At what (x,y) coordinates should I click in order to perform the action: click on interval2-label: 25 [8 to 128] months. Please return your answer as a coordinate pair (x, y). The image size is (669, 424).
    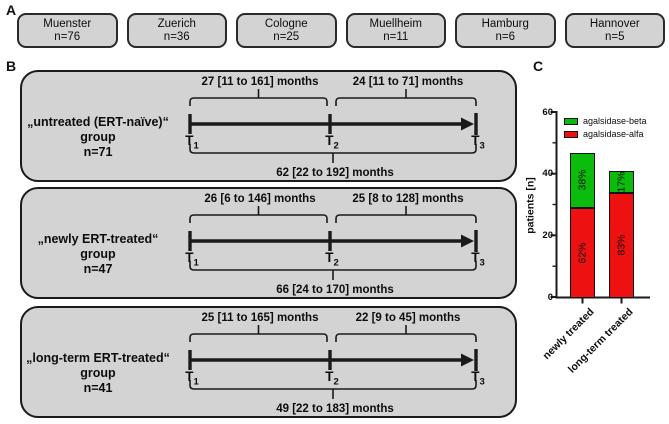
    Looking at the image, I should click on (408, 199).